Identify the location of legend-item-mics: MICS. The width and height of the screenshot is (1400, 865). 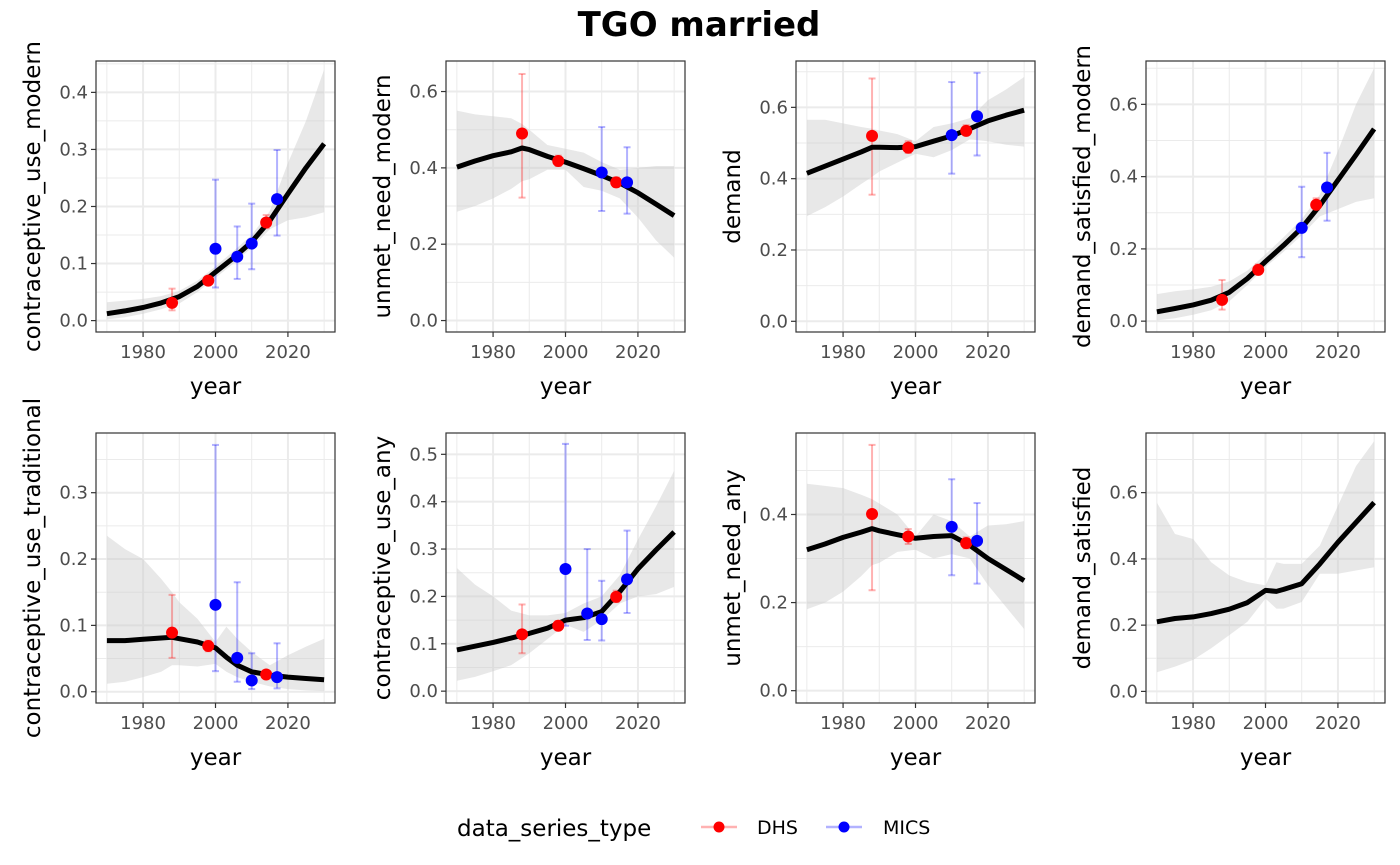
(878, 828).